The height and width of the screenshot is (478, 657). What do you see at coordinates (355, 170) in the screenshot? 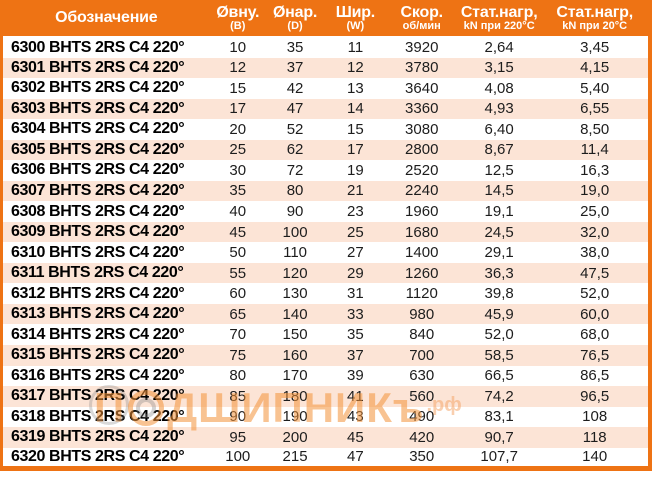
I see `value-cell: 19` at bounding box center [355, 170].